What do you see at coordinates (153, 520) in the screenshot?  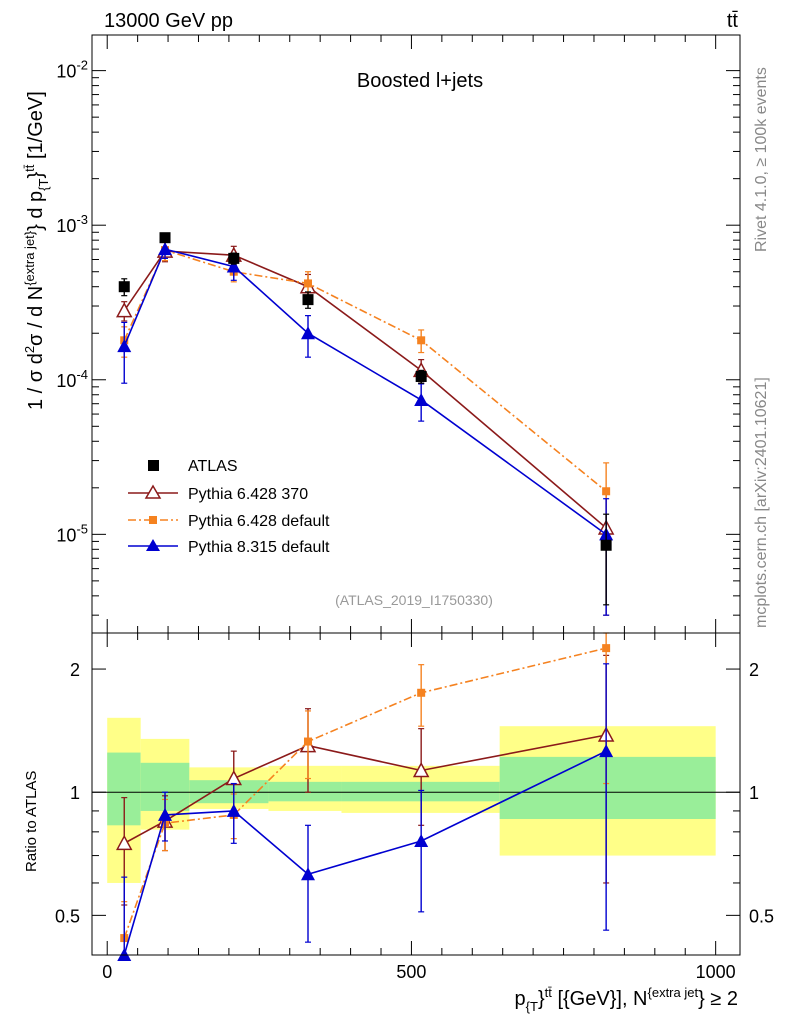 I see `legend-marker-pythia6-default` at bounding box center [153, 520].